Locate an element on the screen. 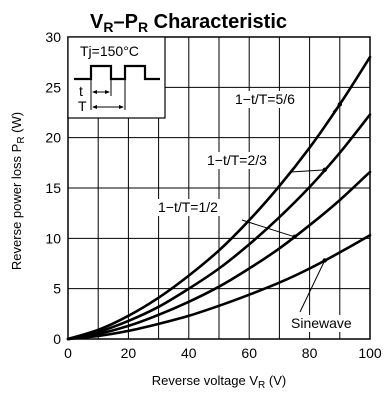 The width and height of the screenshot is (384, 397). inset-T-label: T is located at coordinates (82, 106).